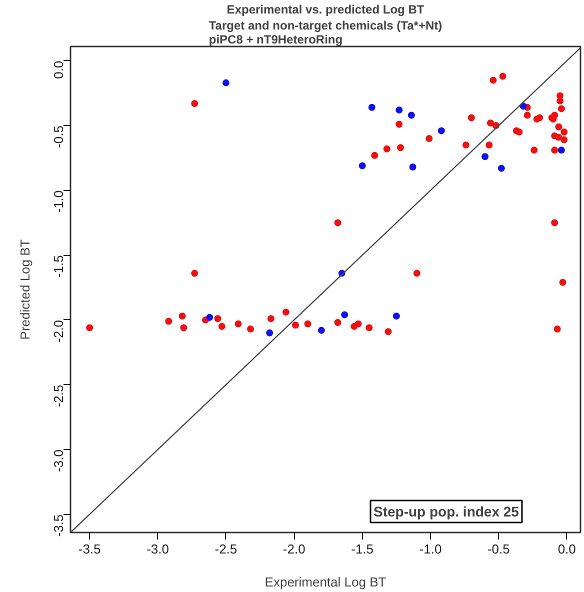 Image resolution: width=584 pixels, height=592 pixels. Describe the element at coordinates (157, 549) in the screenshot. I see `x-tick-label: -3.0` at that location.